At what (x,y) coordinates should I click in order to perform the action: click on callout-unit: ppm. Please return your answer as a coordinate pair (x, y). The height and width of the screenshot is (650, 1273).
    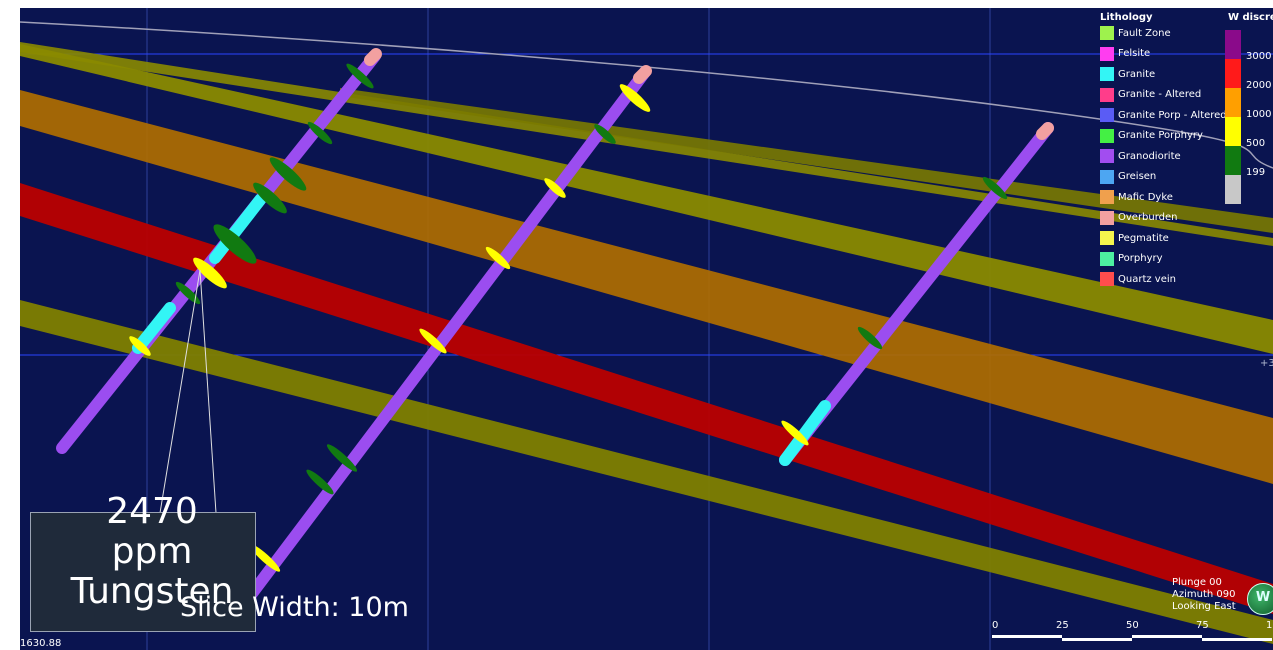
    Looking at the image, I should click on (152, 551).